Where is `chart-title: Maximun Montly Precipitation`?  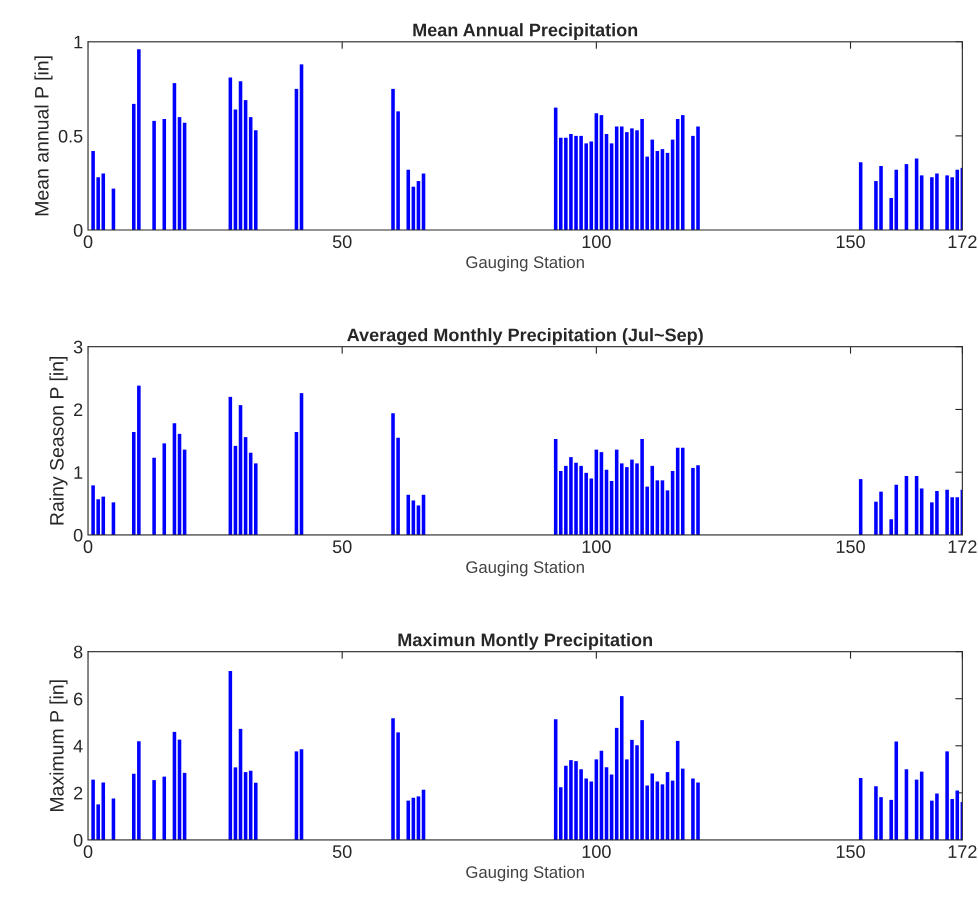
chart-title: Maximun Montly Precipitation is located at coordinates (525, 641).